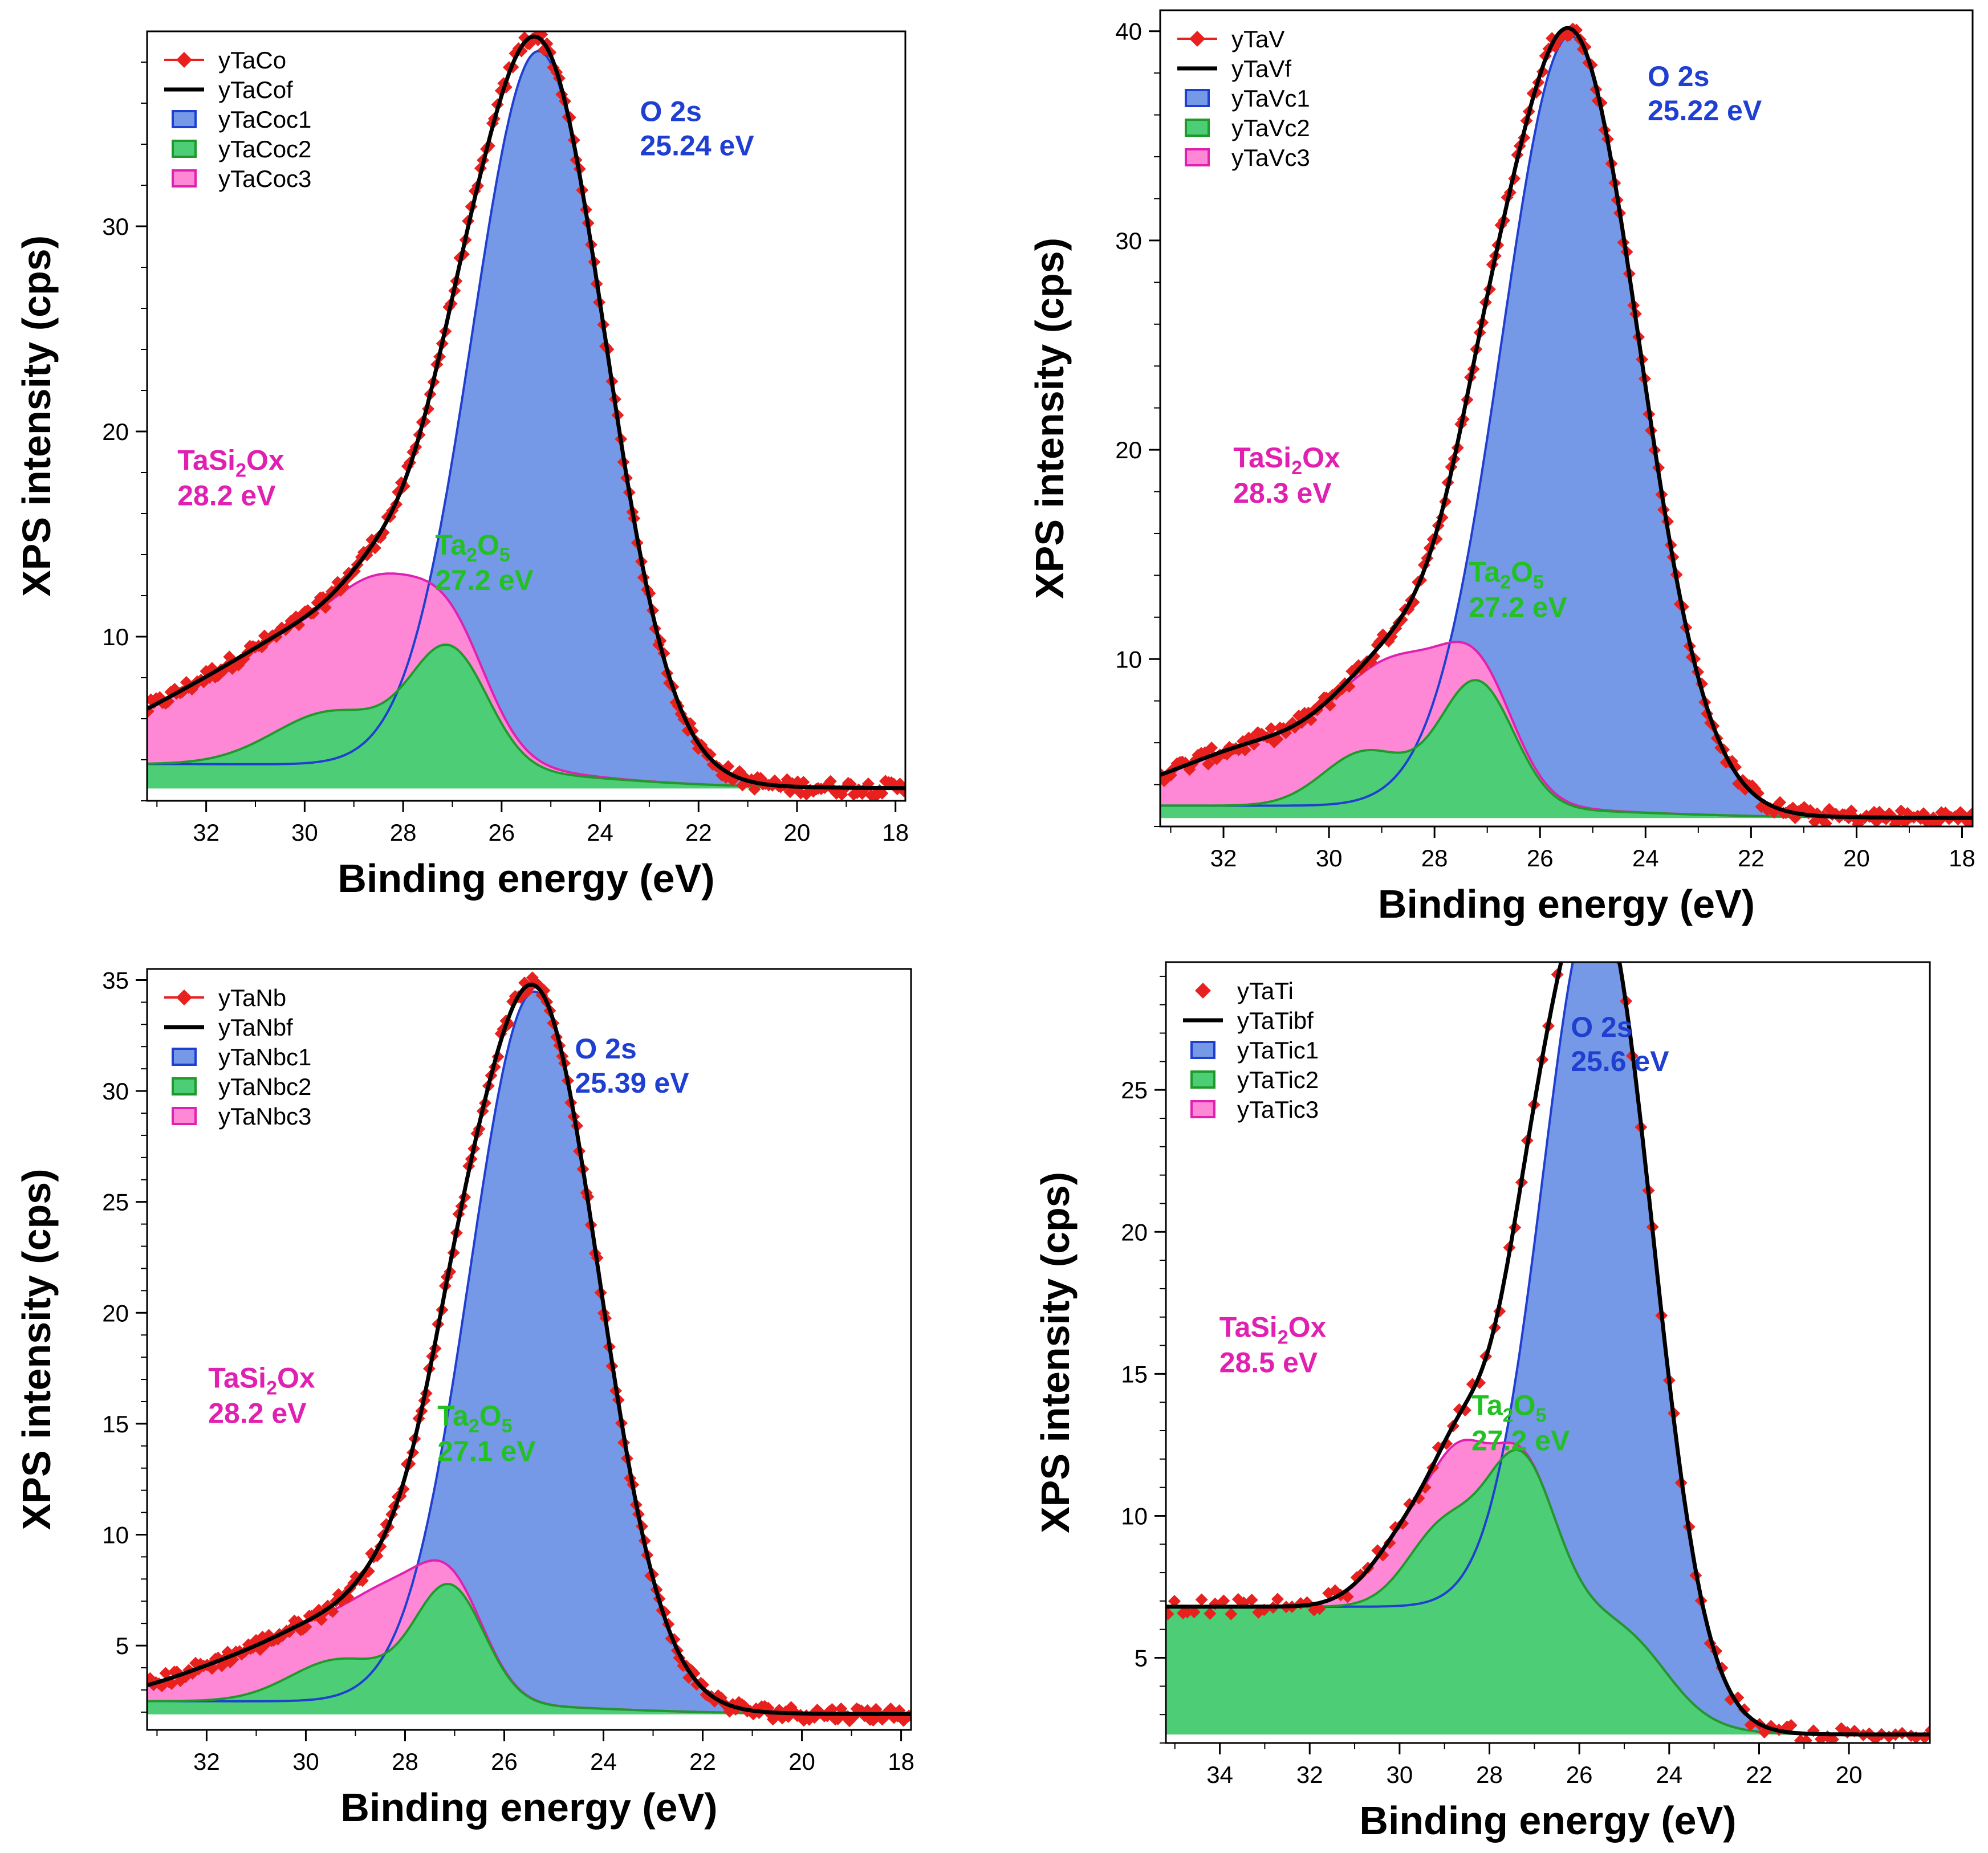  Describe the element at coordinates (1645, 858) in the screenshot. I see `x-tick-label: 24` at that location.